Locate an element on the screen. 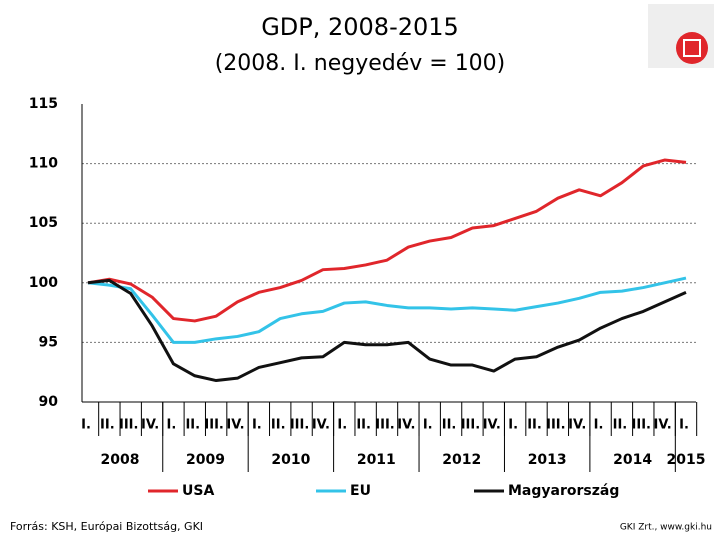 The width and height of the screenshot is (720, 540). year-label: 2011 is located at coordinates (376, 460).